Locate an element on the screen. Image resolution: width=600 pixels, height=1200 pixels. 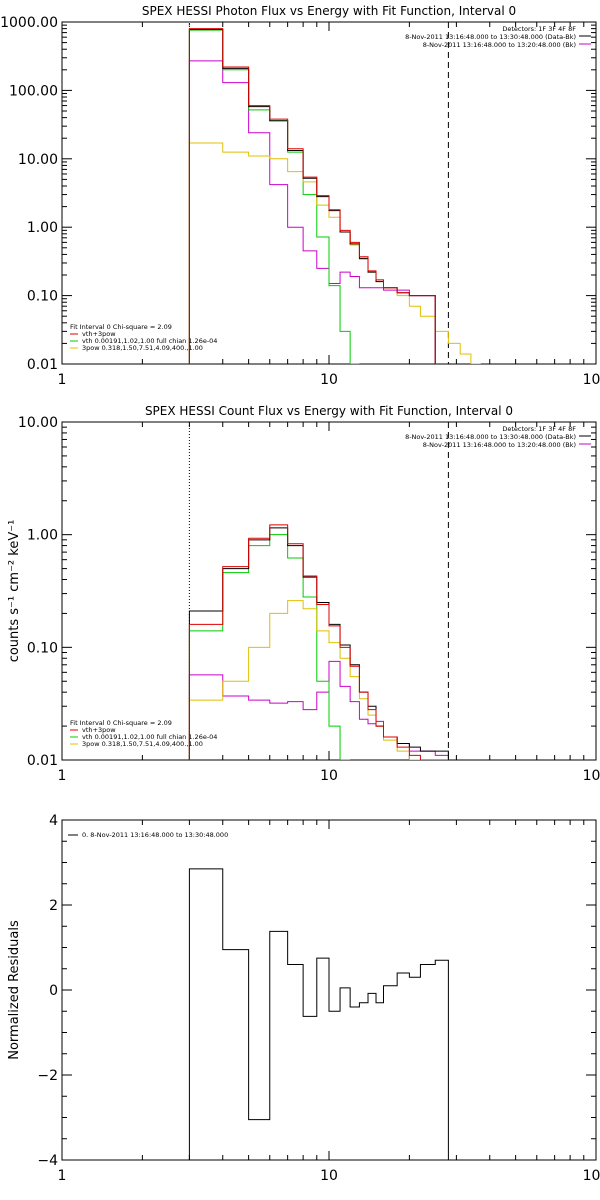
series-bk-line is located at coordinates (312, 212).